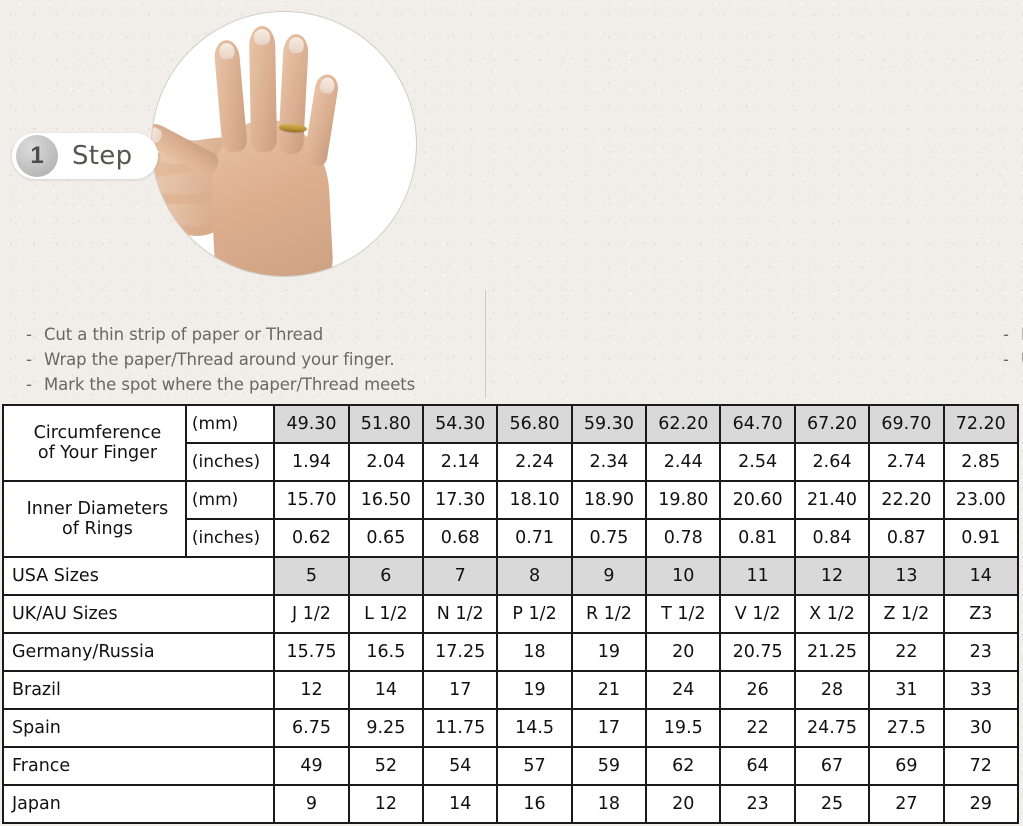  What do you see at coordinates (906, 728) in the screenshot?
I see `table-cell: 27.5` at bounding box center [906, 728].